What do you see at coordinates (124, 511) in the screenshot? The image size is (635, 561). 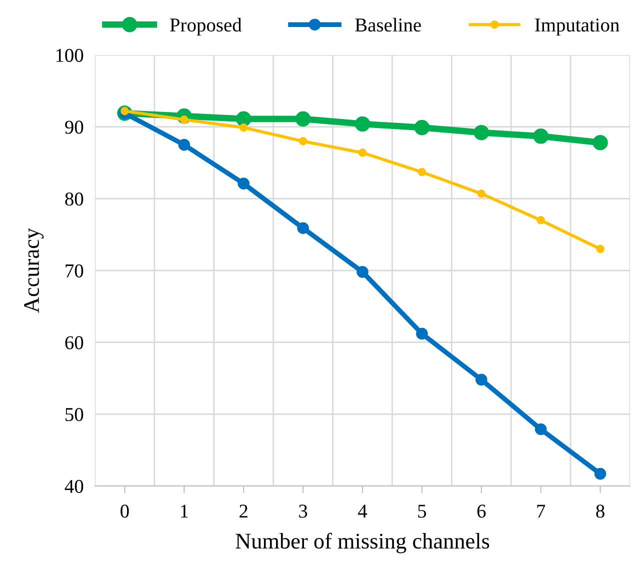 I see `x-tick-label: 0` at bounding box center [124, 511].